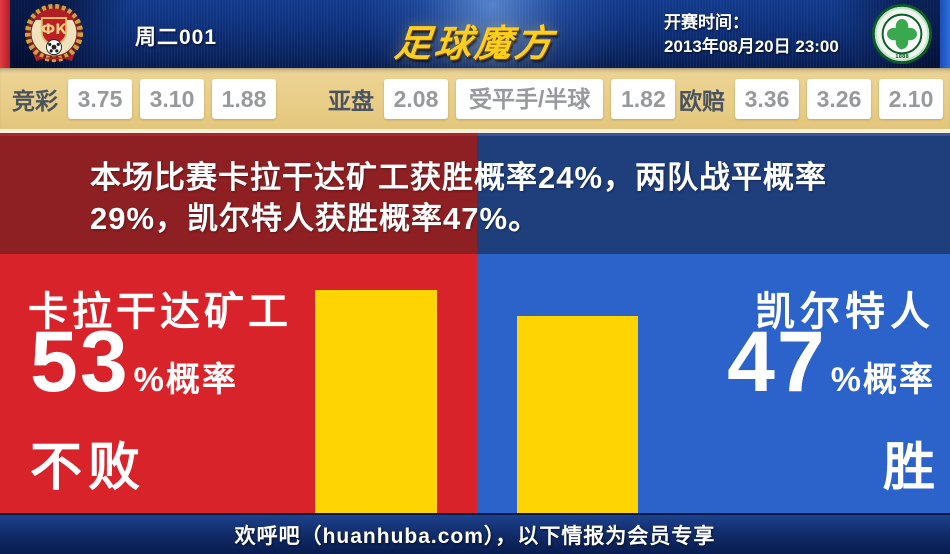 This screenshot has height=554, width=950. Describe the element at coordinates (351, 100) in the screenshot. I see `odds-label-yapan: 亚盘` at that location.